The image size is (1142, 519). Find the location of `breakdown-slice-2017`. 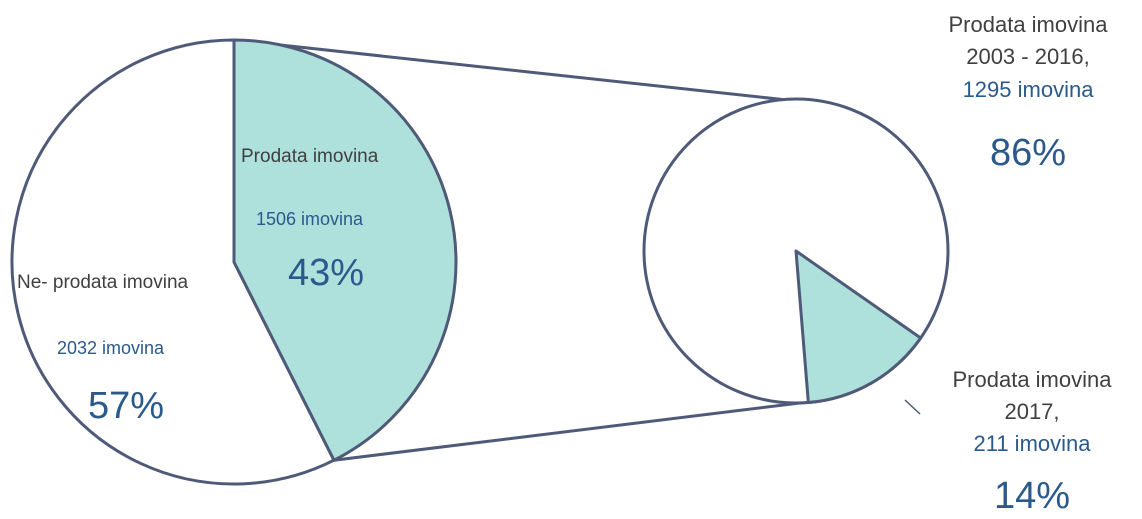

breakdown-slice-2017 is located at coordinates (858, 326).